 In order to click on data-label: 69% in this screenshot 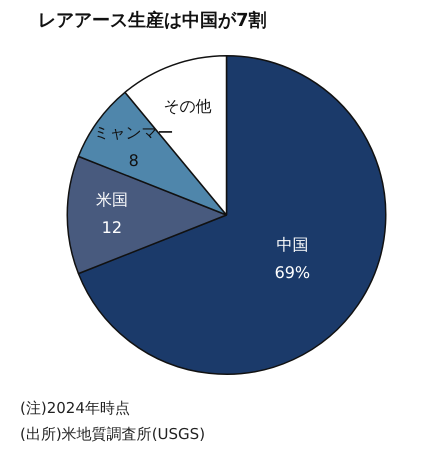, I will do `click(292, 272)`.